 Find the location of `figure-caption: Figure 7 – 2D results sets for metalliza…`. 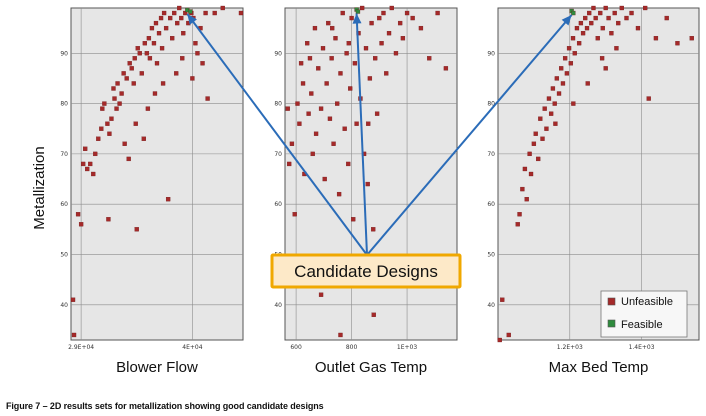

figure-caption: Figure 7 – 2D results sets for metalliza… is located at coordinates (165, 406).